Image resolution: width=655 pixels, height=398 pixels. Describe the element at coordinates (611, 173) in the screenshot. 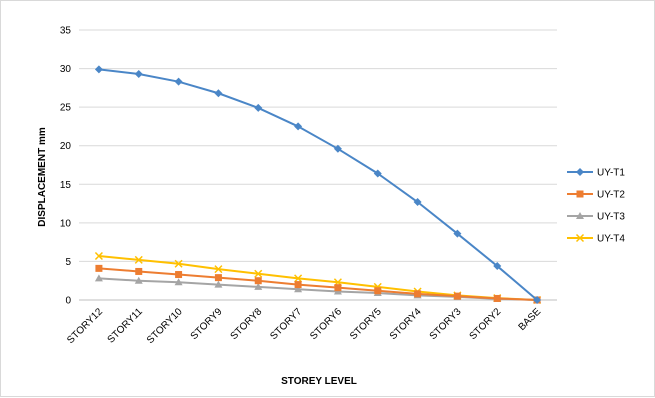

I see `legend-label: UY-T1` at that location.